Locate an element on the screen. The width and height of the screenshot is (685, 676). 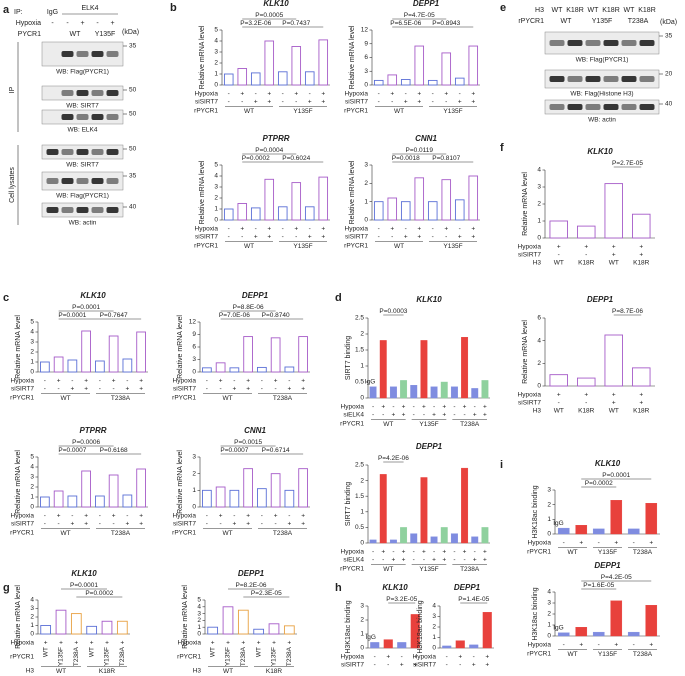
p-value: P=0.0001 is located at coordinates (616, 475).